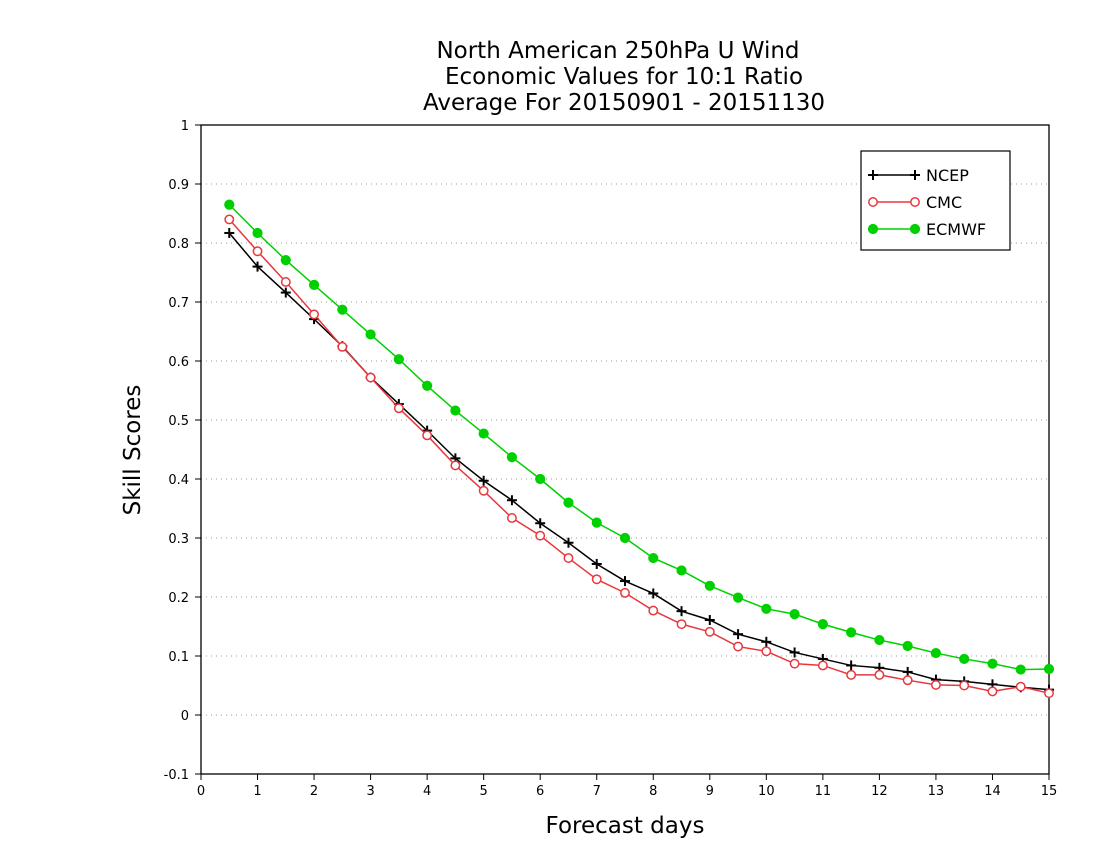 This screenshot has width=1100, height=850. What do you see at coordinates (766, 791) in the screenshot?
I see `x-tick-label: 10` at bounding box center [766, 791].